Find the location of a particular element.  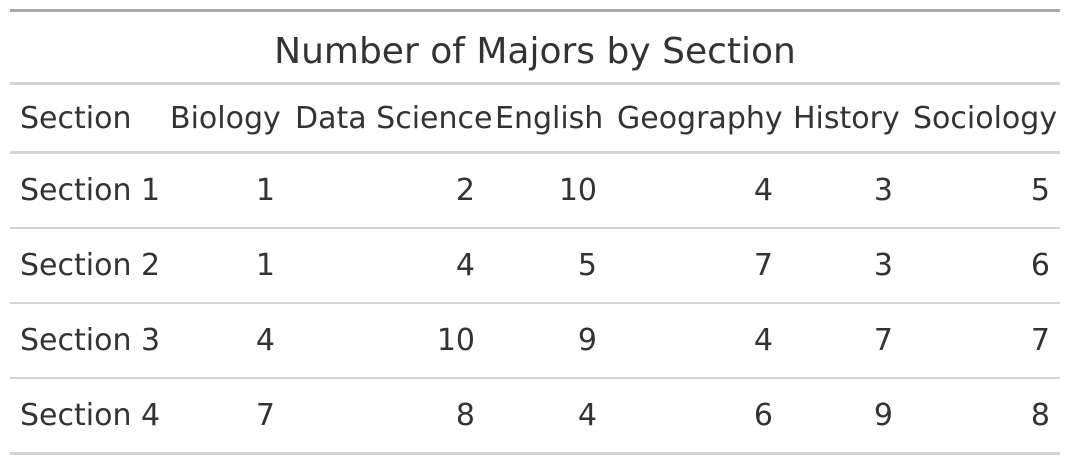

row-label-cell: Section 1 is located at coordinates (85, 191).